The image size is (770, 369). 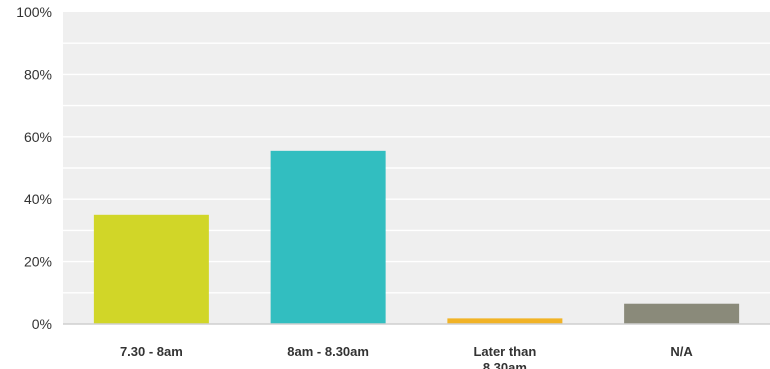 What do you see at coordinates (42, 324) in the screenshot?
I see `y-tick-label: 0%` at bounding box center [42, 324].